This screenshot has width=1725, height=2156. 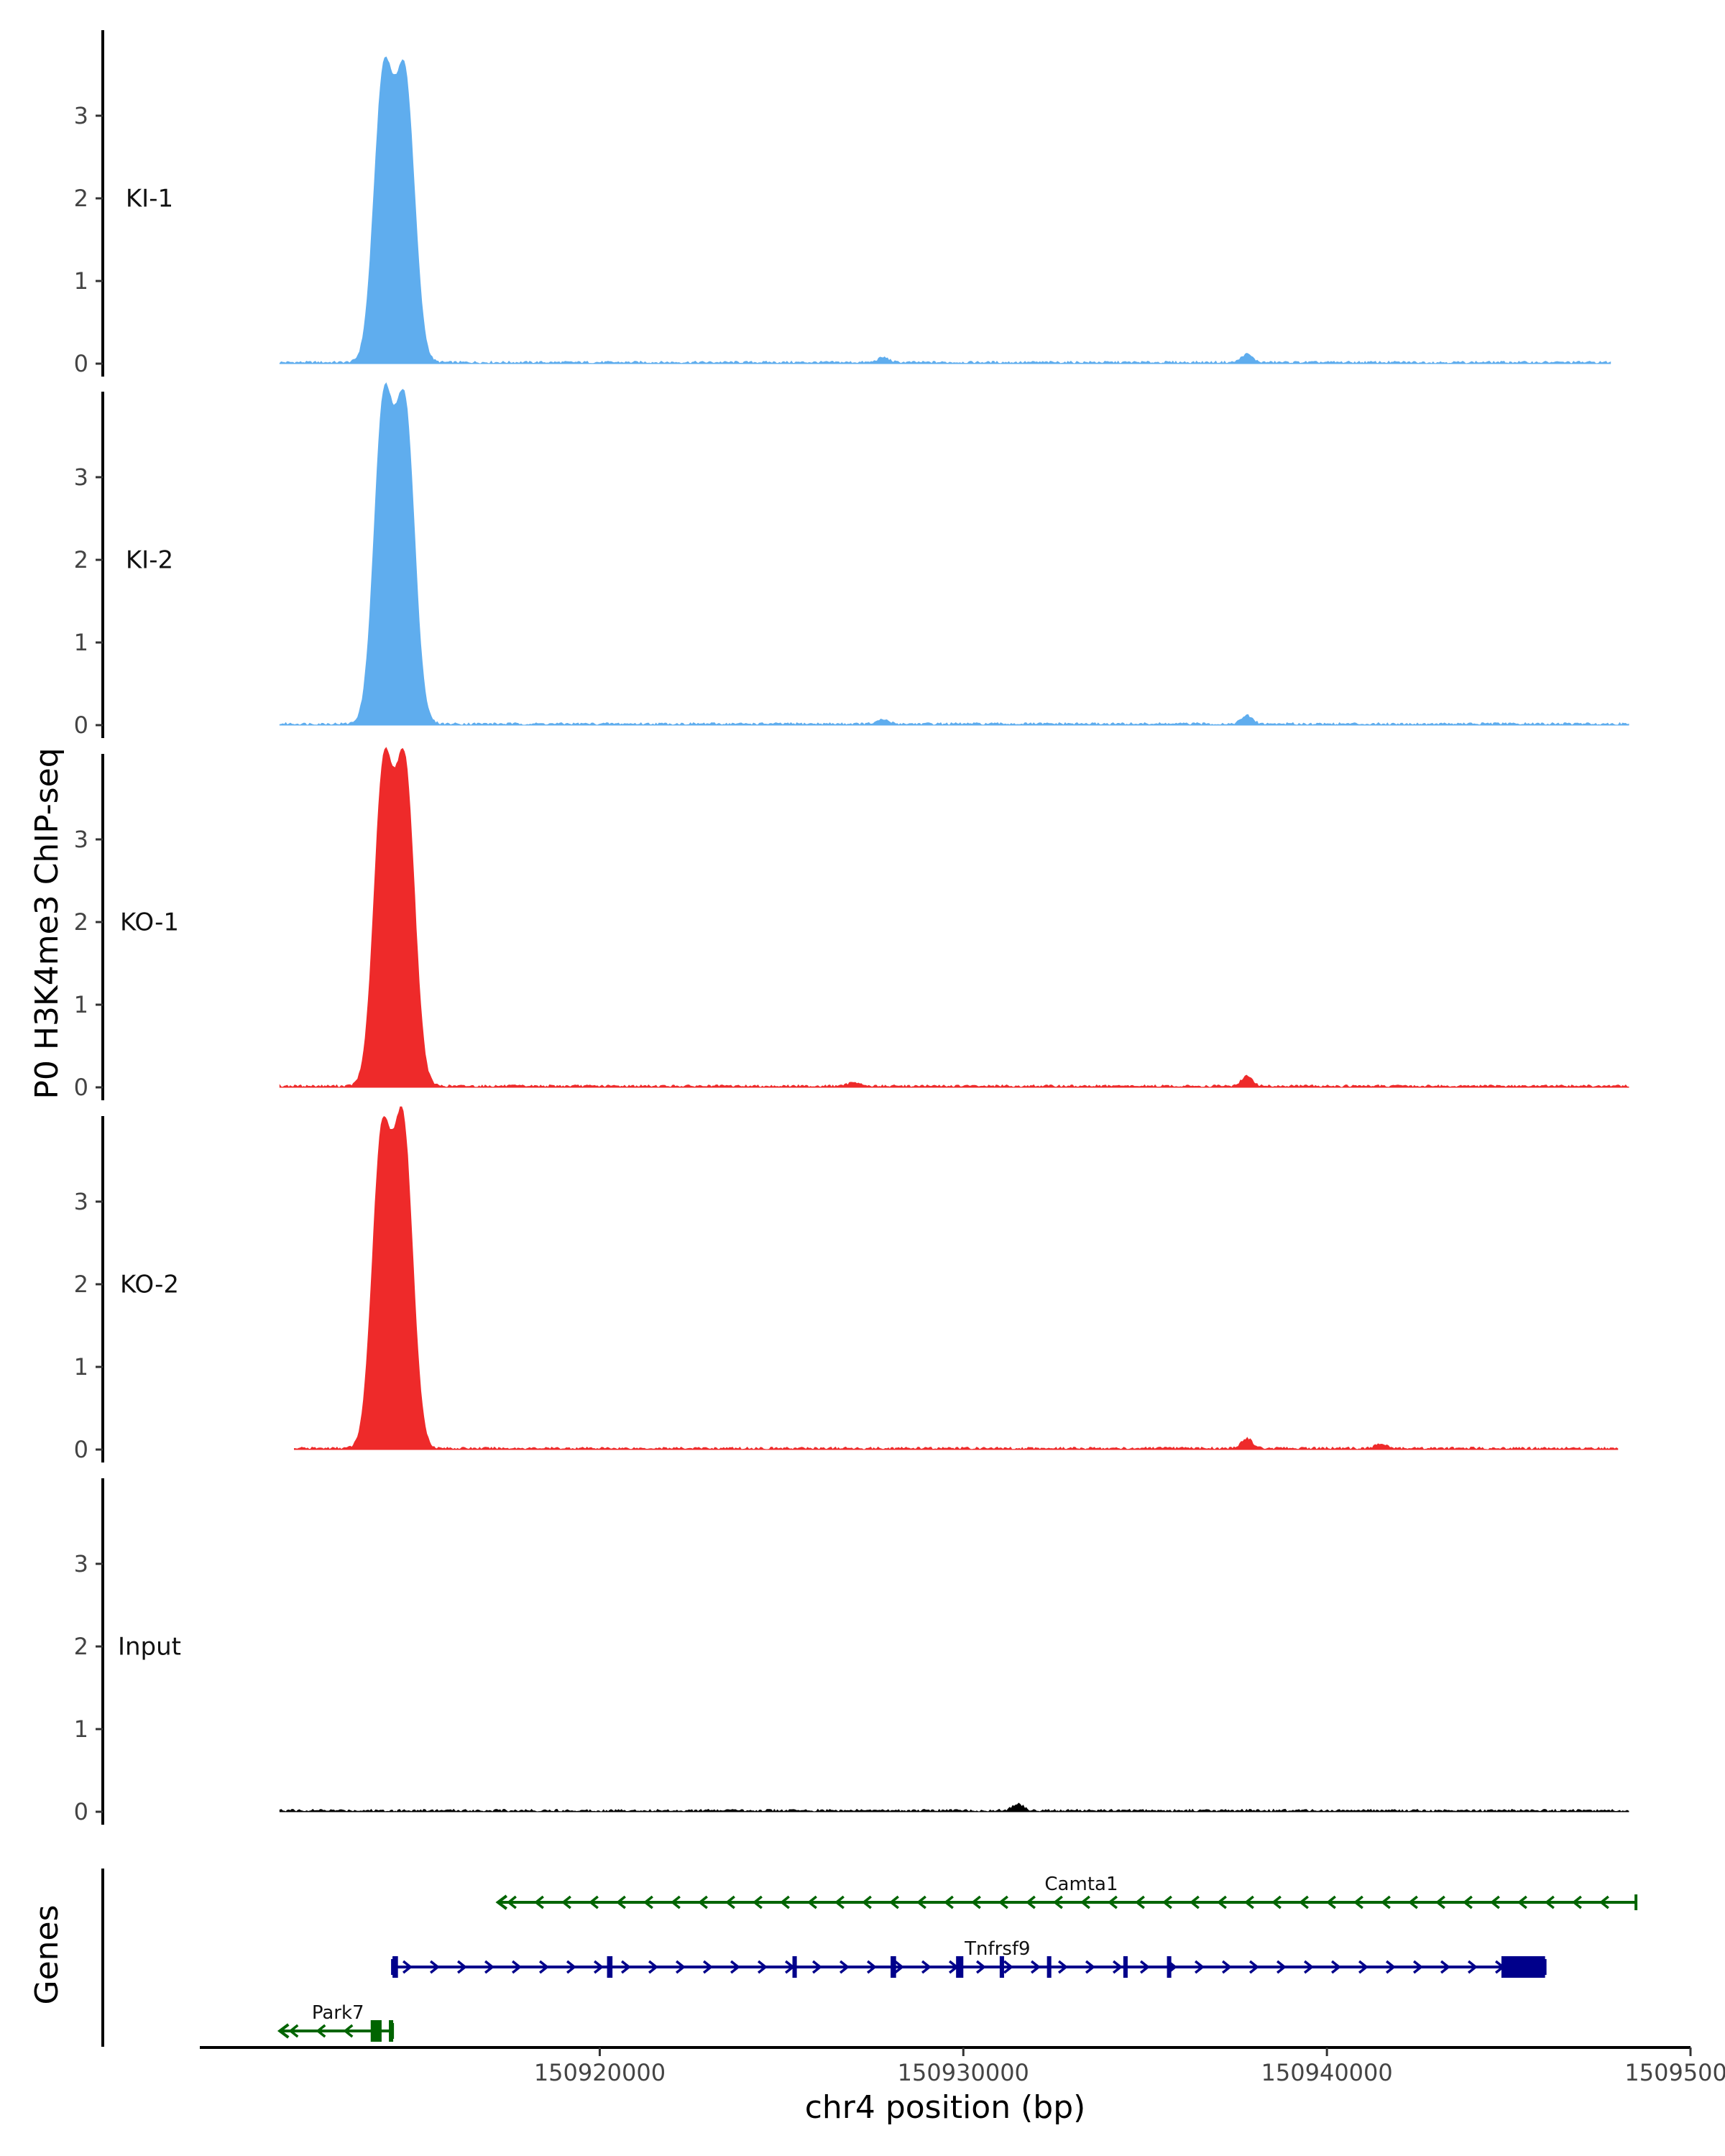 What do you see at coordinates (338, 2013) in the screenshot?
I see `gene-label-park7: Park7` at bounding box center [338, 2013].